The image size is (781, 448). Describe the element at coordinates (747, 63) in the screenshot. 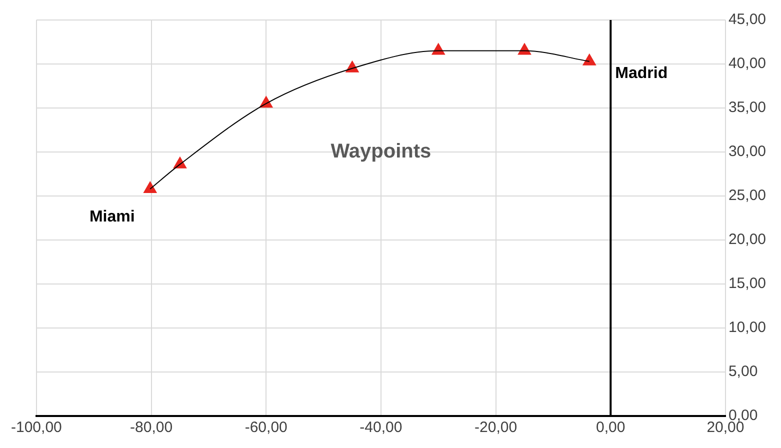

I see `y-tick-label: 40,00` at that location.